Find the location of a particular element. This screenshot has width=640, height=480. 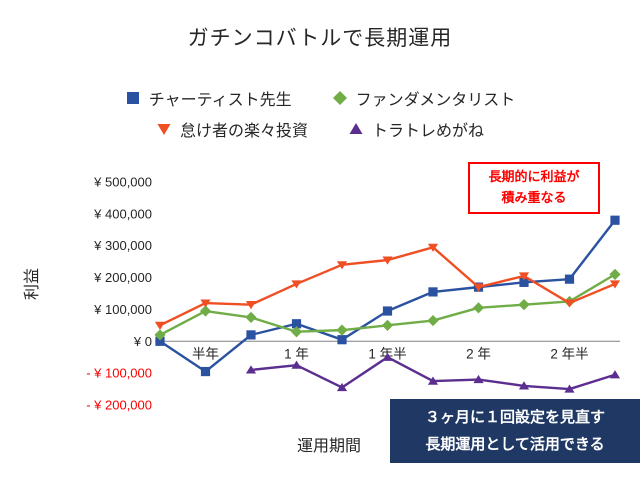

legend: チャーティスト先生 ファンダメンタリスト 怠け者の楽々投資 トラトレめがね is located at coordinates (320, 113).